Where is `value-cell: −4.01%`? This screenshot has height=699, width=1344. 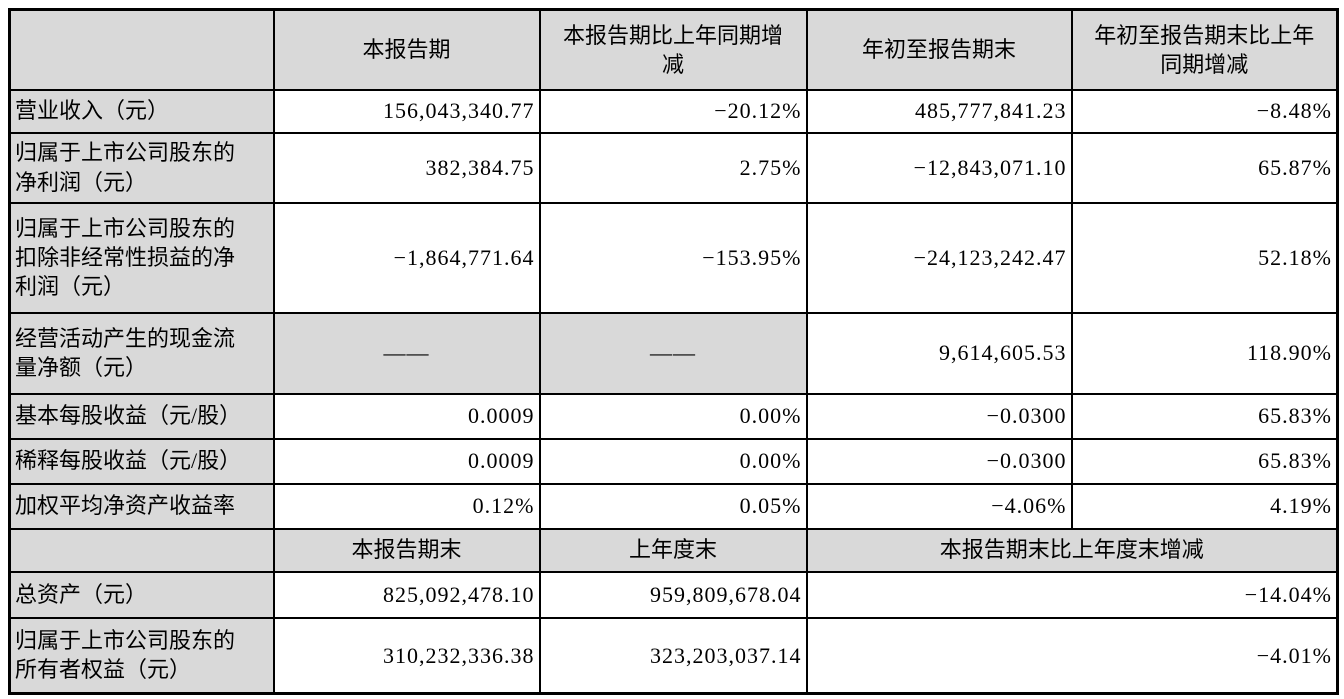
value-cell: −4.01% is located at coordinates (1072, 655).